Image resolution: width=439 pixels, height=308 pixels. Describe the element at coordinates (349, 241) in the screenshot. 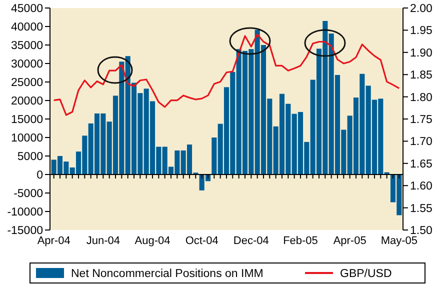

I see `x-tick-label: Apr-05` at that location.